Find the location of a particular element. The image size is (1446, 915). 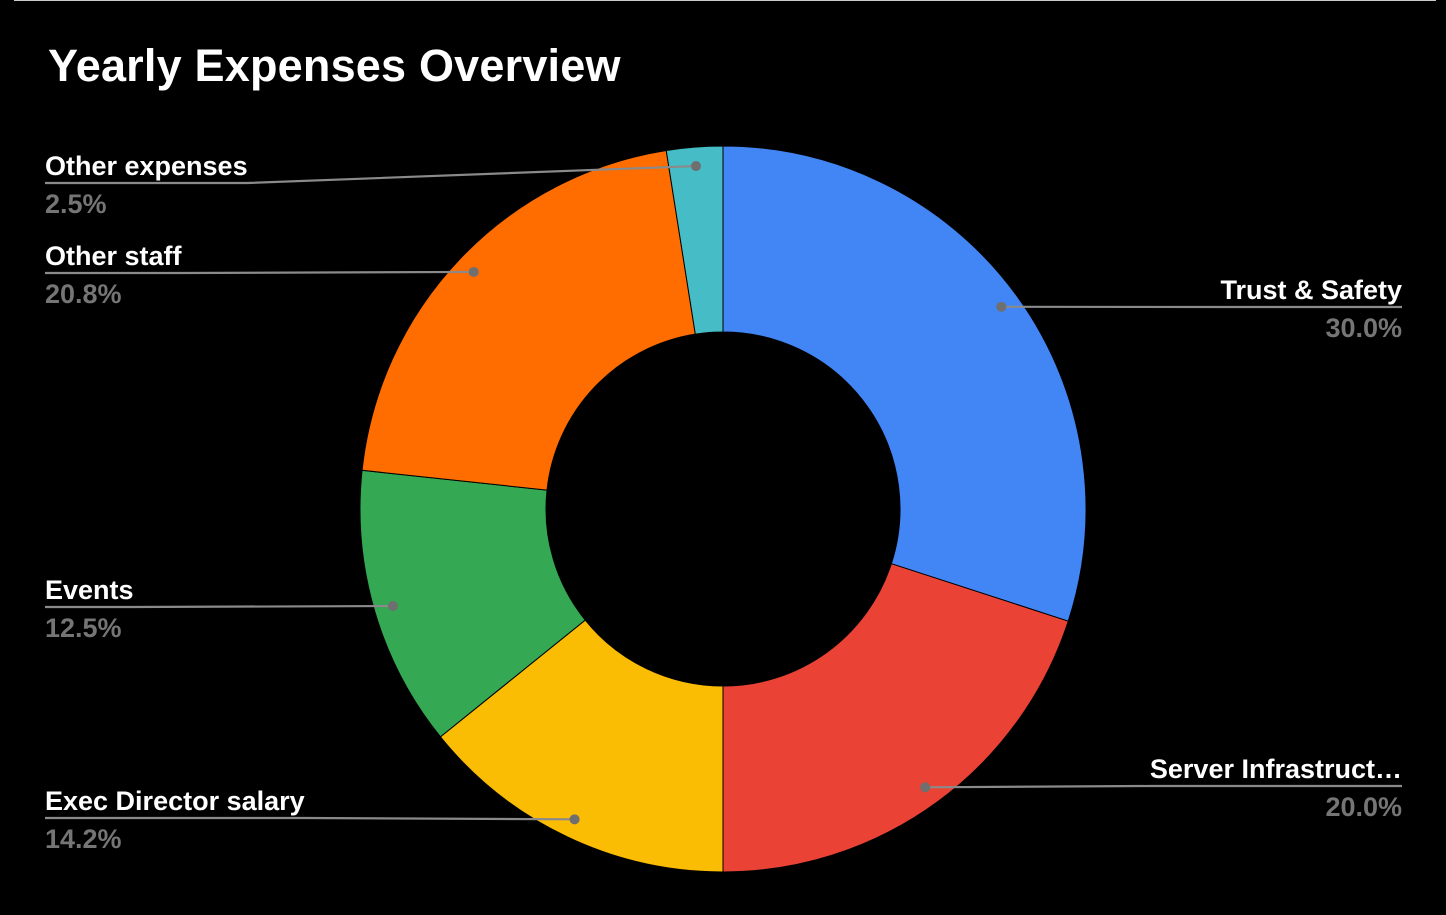

slice-label-text: Other expenses is located at coordinates (146, 166).